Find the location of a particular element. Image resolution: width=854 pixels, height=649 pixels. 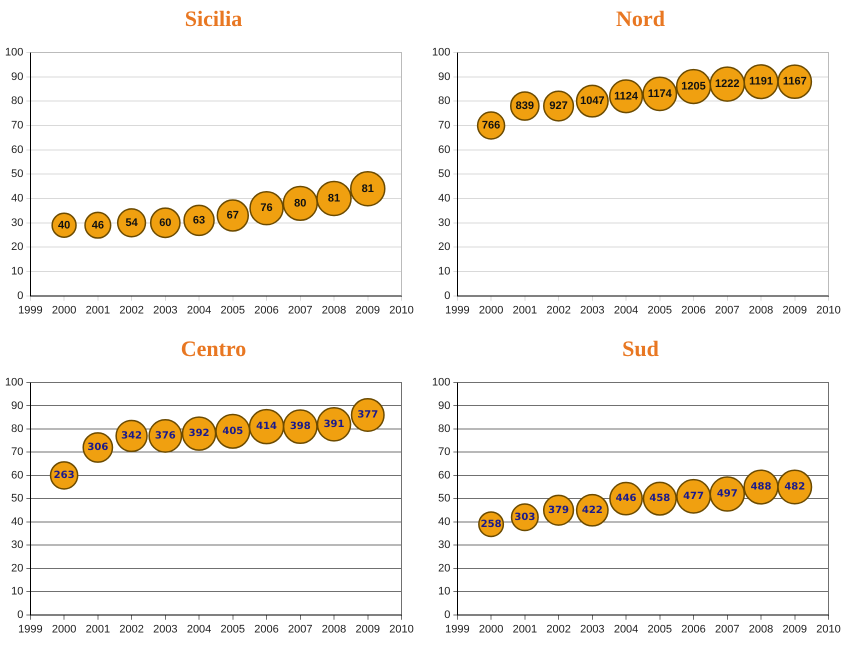

data-label: 1191 is located at coordinates (761, 82).